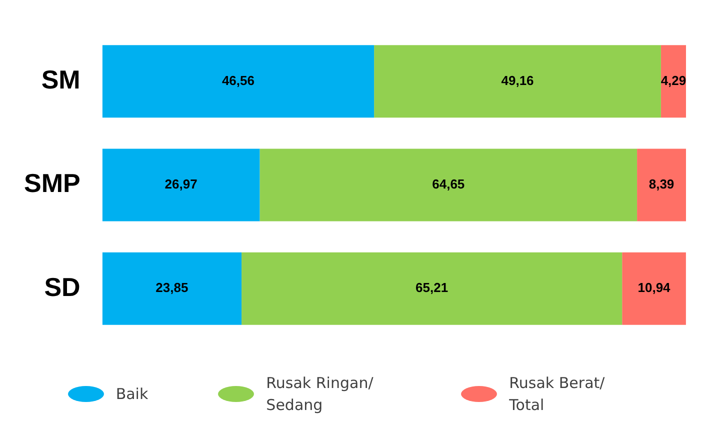 The height and width of the screenshot is (438, 702). I want to click on data-label: 65,21, so click(432, 288).